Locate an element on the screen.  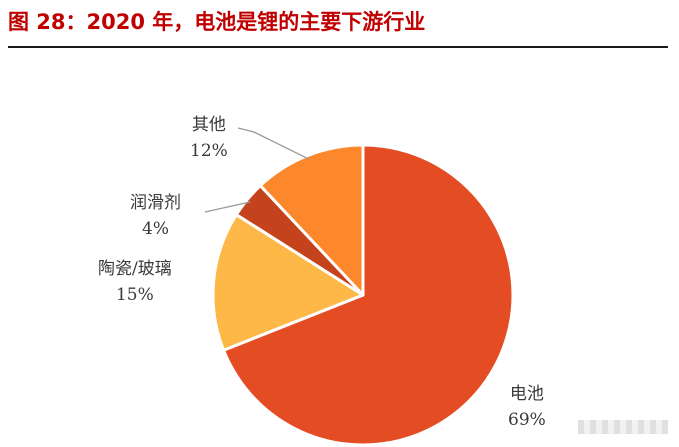
label-ceramics-glass-percent: 15% is located at coordinates (134, 295).